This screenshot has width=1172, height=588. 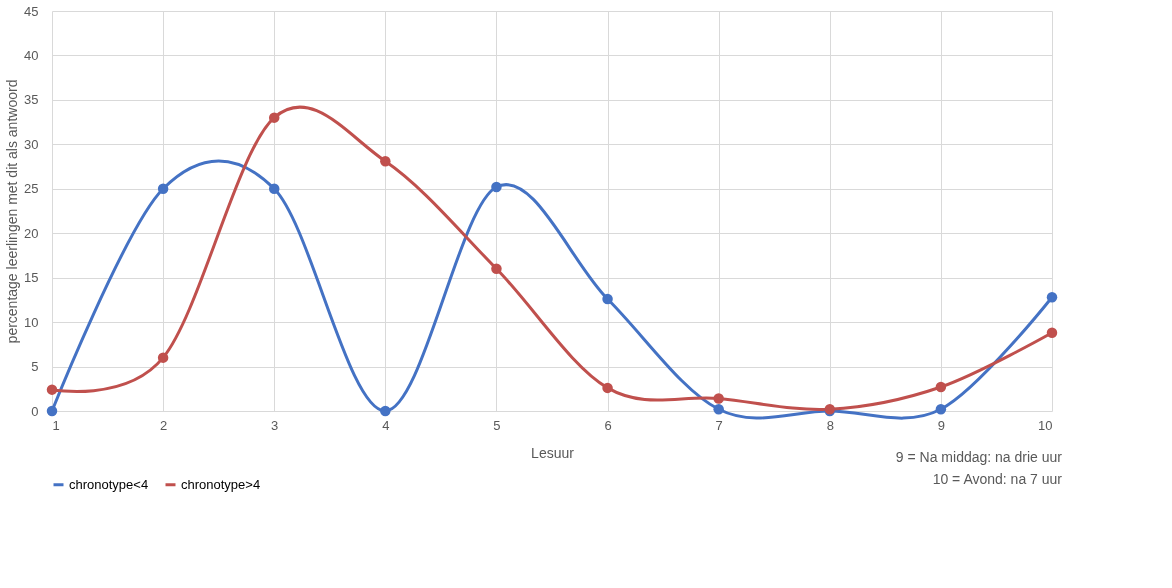 What do you see at coordinates (31, 189) in the screenshot?
I see `y-tick-label: 25` at bounding box center [31, 189].